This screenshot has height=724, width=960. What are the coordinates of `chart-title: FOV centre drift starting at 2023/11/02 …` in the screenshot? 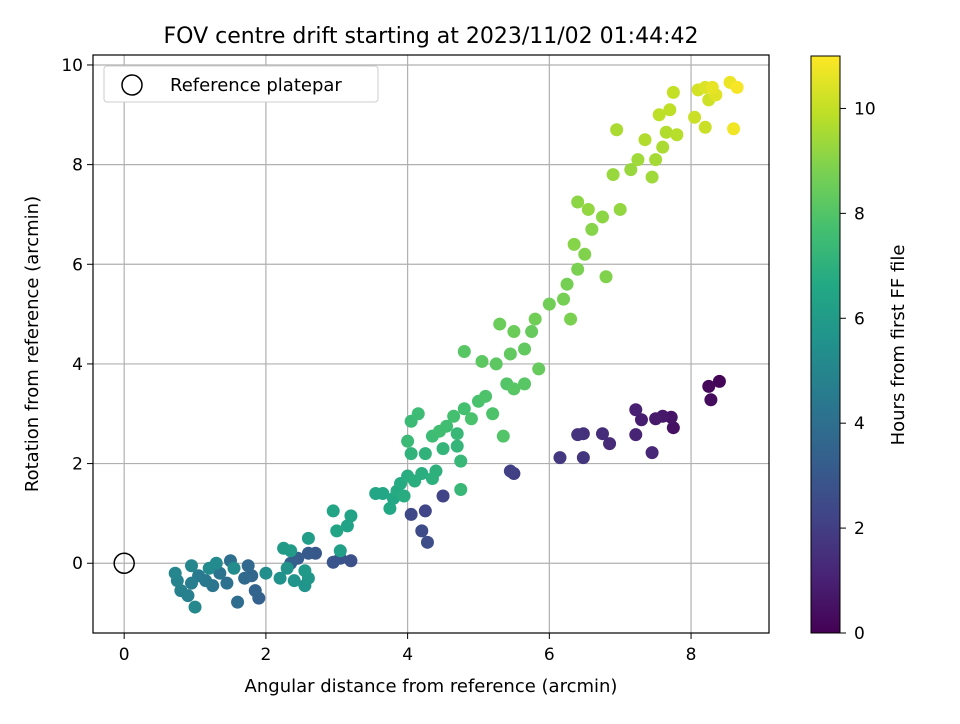 It's located at (431, 36).